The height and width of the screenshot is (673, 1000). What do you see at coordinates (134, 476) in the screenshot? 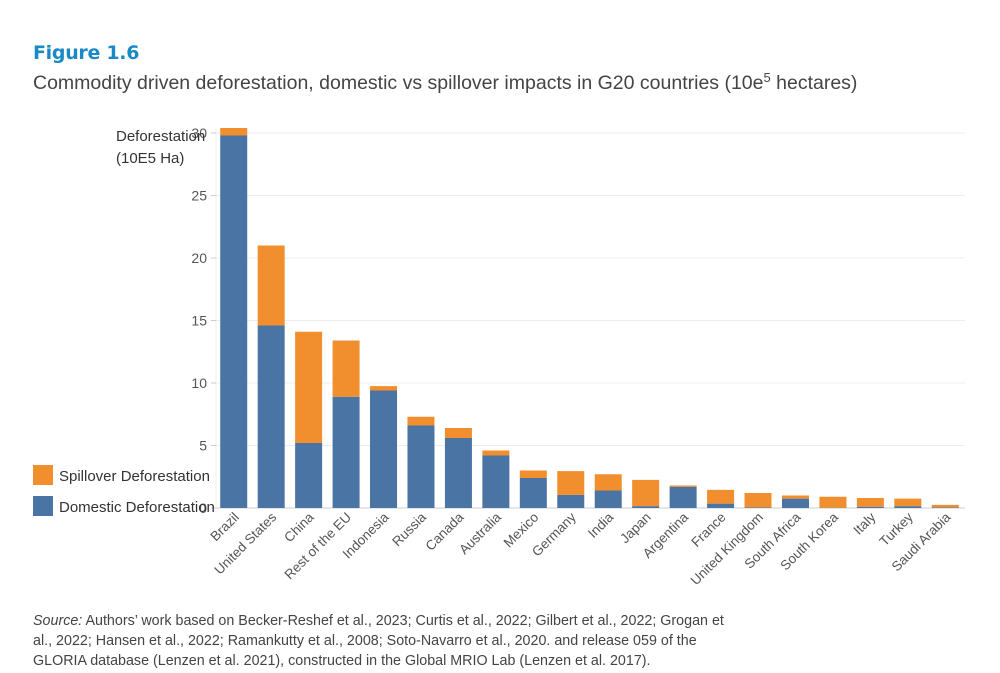
I see `legend-label: Spillover Deforestation` at bounding box center [134, 476].